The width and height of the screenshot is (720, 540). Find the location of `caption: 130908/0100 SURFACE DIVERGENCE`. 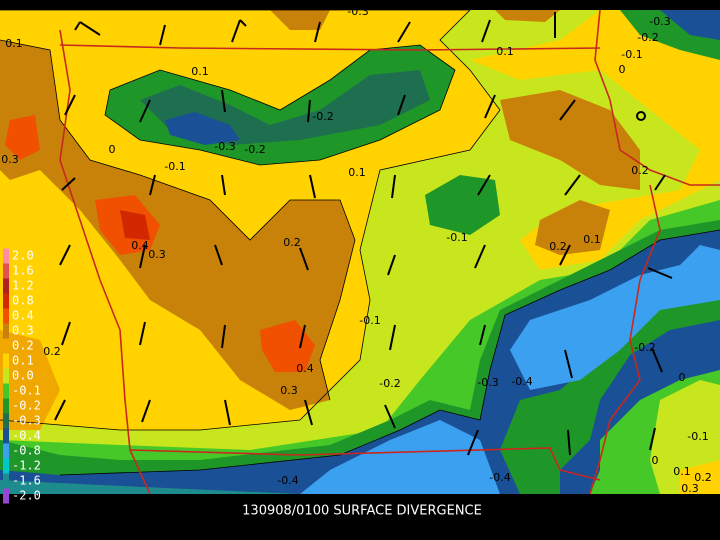

caption: 130908/0100 SURFACE DIVERGENCE is located at coordinates (362, 511).